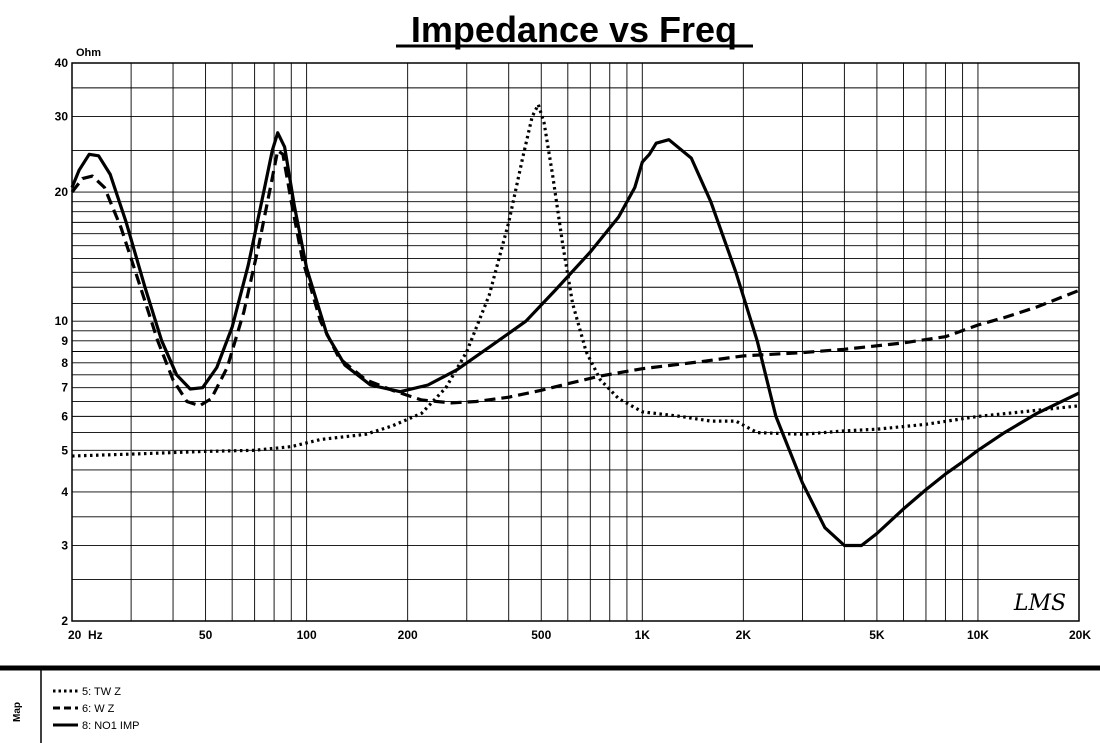 This screenshot has width=1100, height=743. What do you see at coordinates (17, 712) in the screenshot?
I see `map-label: Map` at bounding box center [17, 712].